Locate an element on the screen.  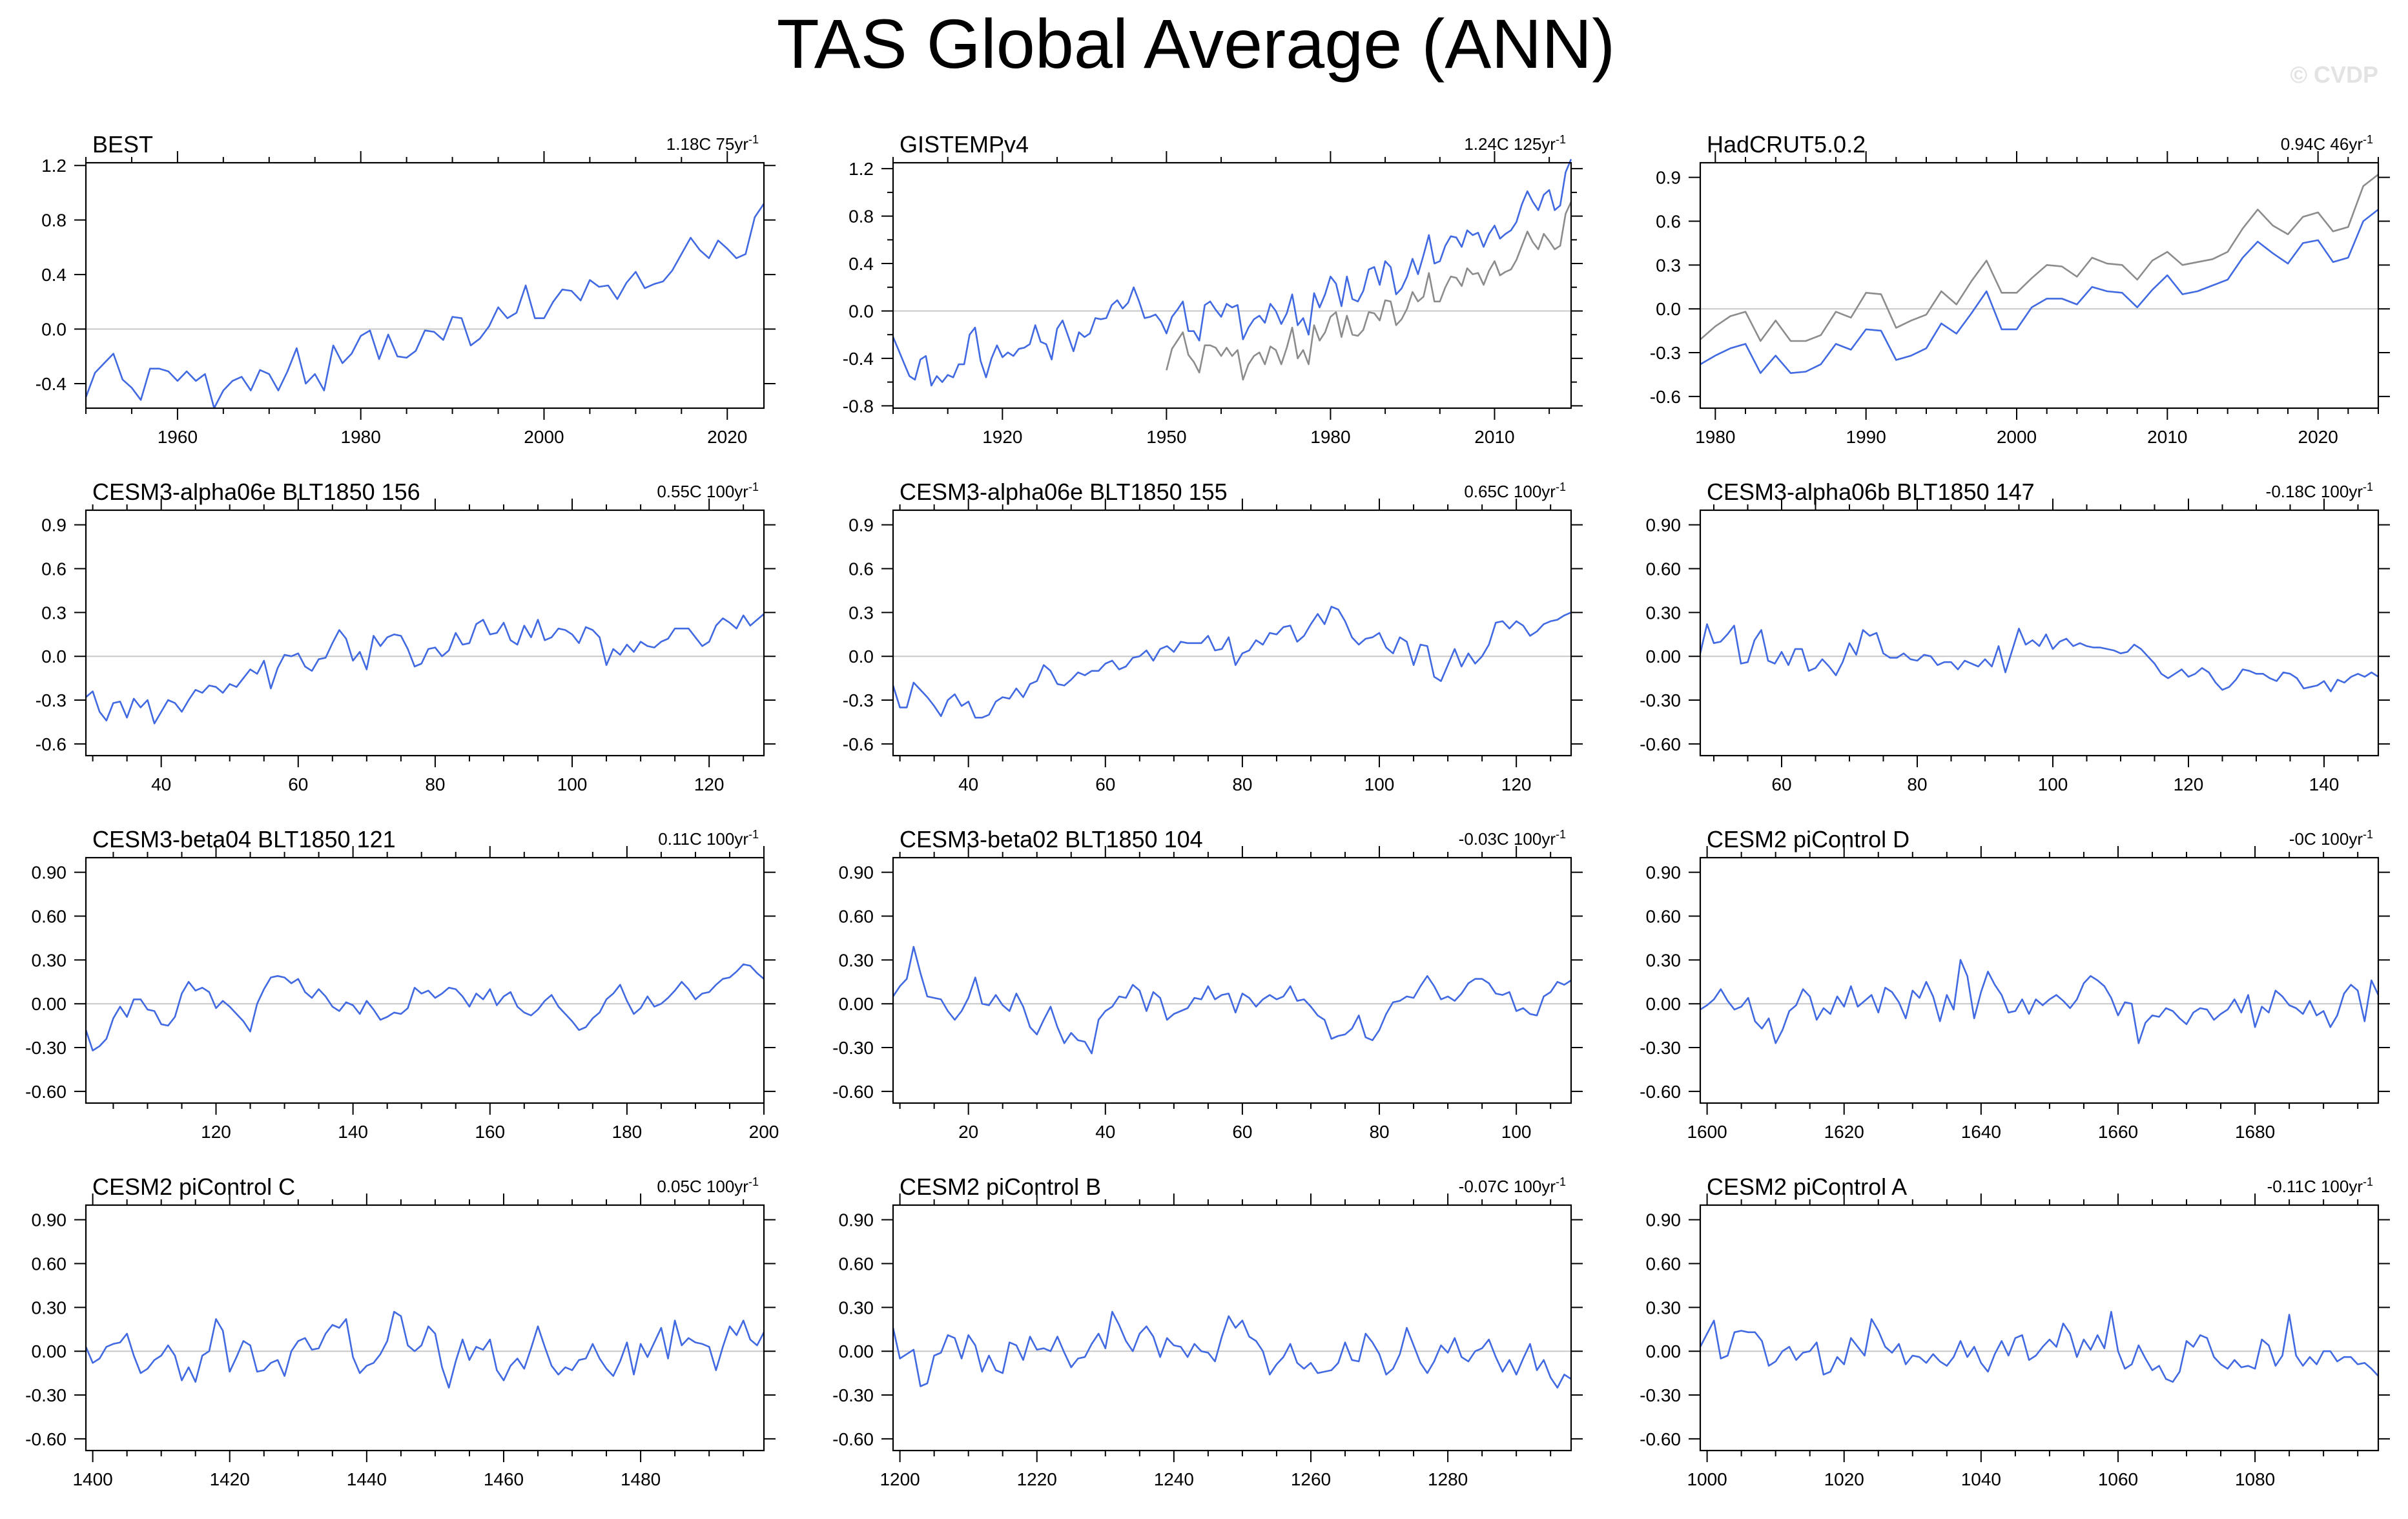
panel-title: CESM3-alpha06e BLT1850 155 is located at coordinates (1064, 492).